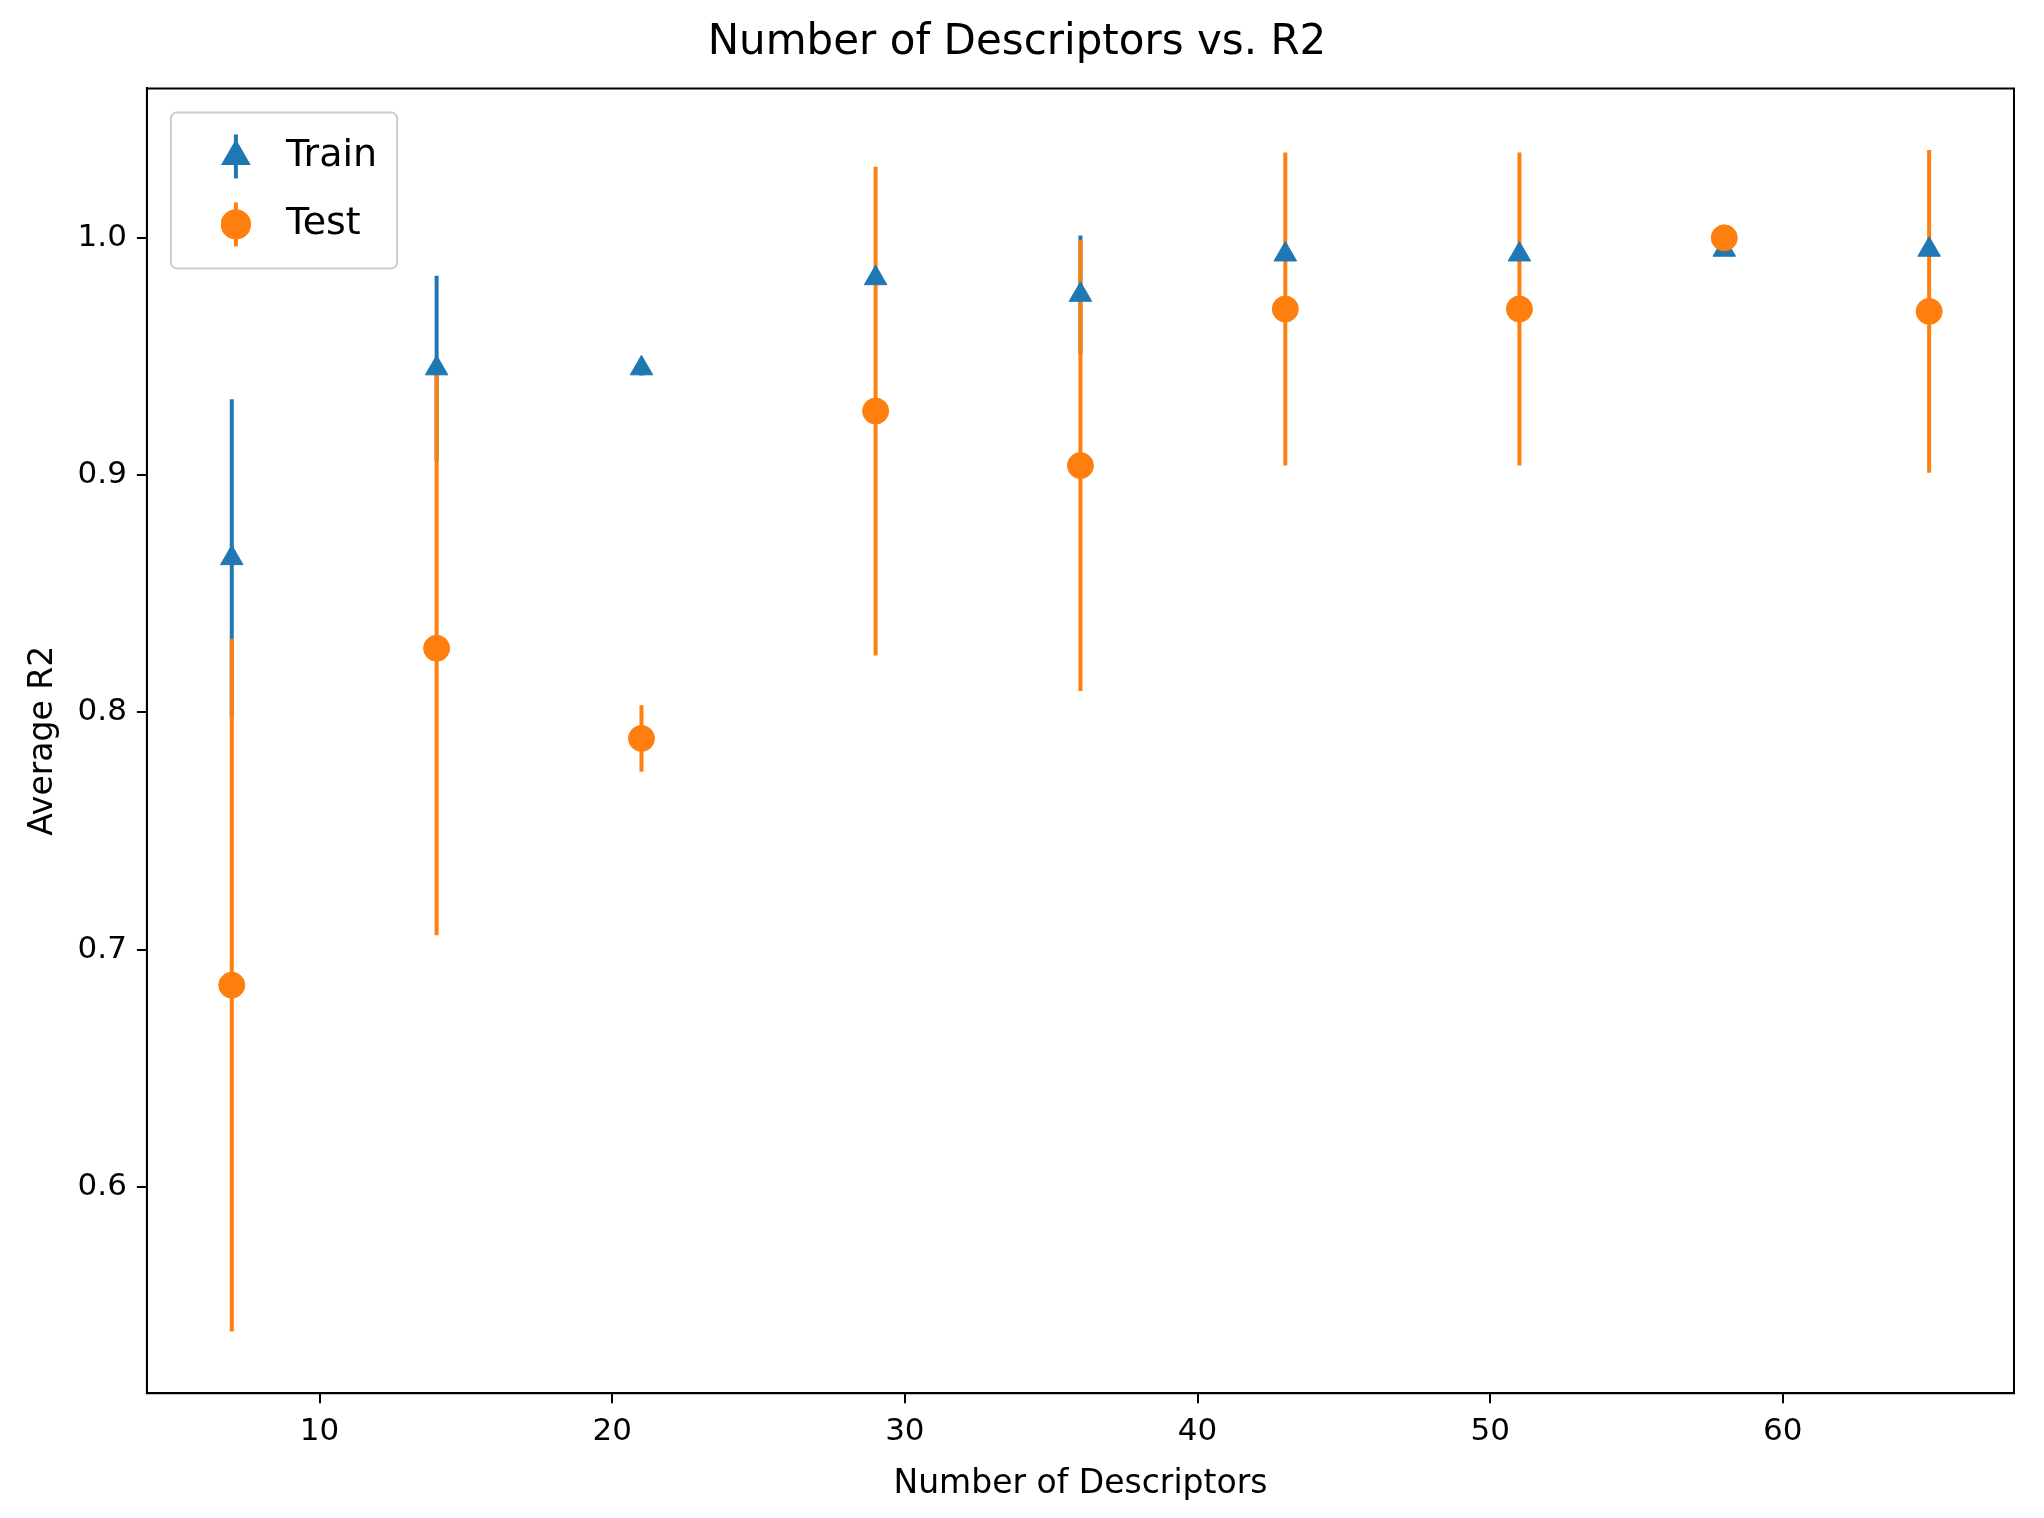  I want to click on x-tick-label: 40, so click(1197, 1428).